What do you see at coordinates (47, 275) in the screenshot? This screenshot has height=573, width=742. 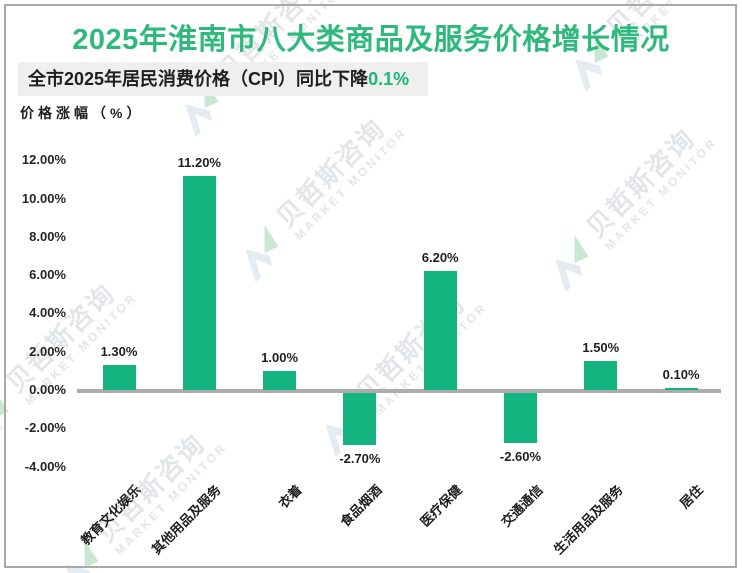 I see `y-tick-label: 6.00%` at bounding box center [47, 275].